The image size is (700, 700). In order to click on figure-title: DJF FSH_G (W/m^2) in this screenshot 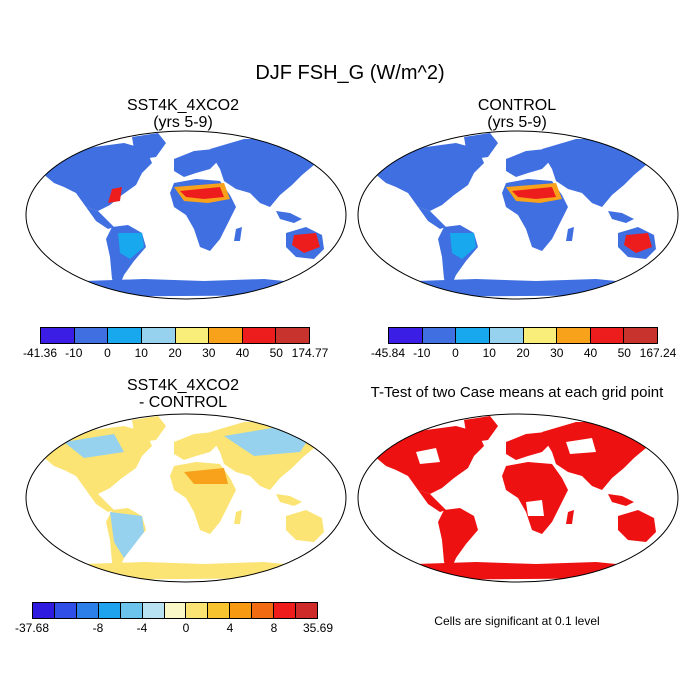, I will do `click(350, 73)`.